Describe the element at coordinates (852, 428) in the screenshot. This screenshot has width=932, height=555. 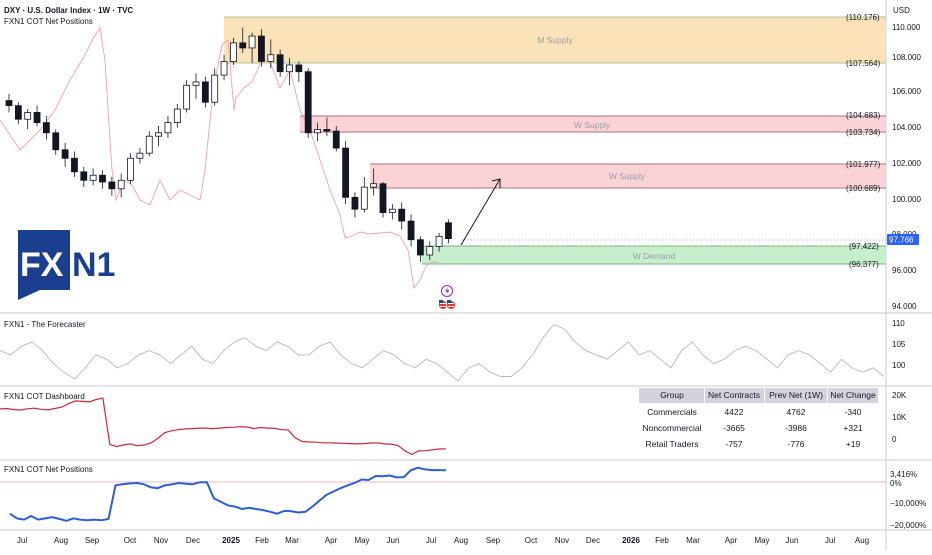
I see `cot-table-cell-change: +321` at that location.